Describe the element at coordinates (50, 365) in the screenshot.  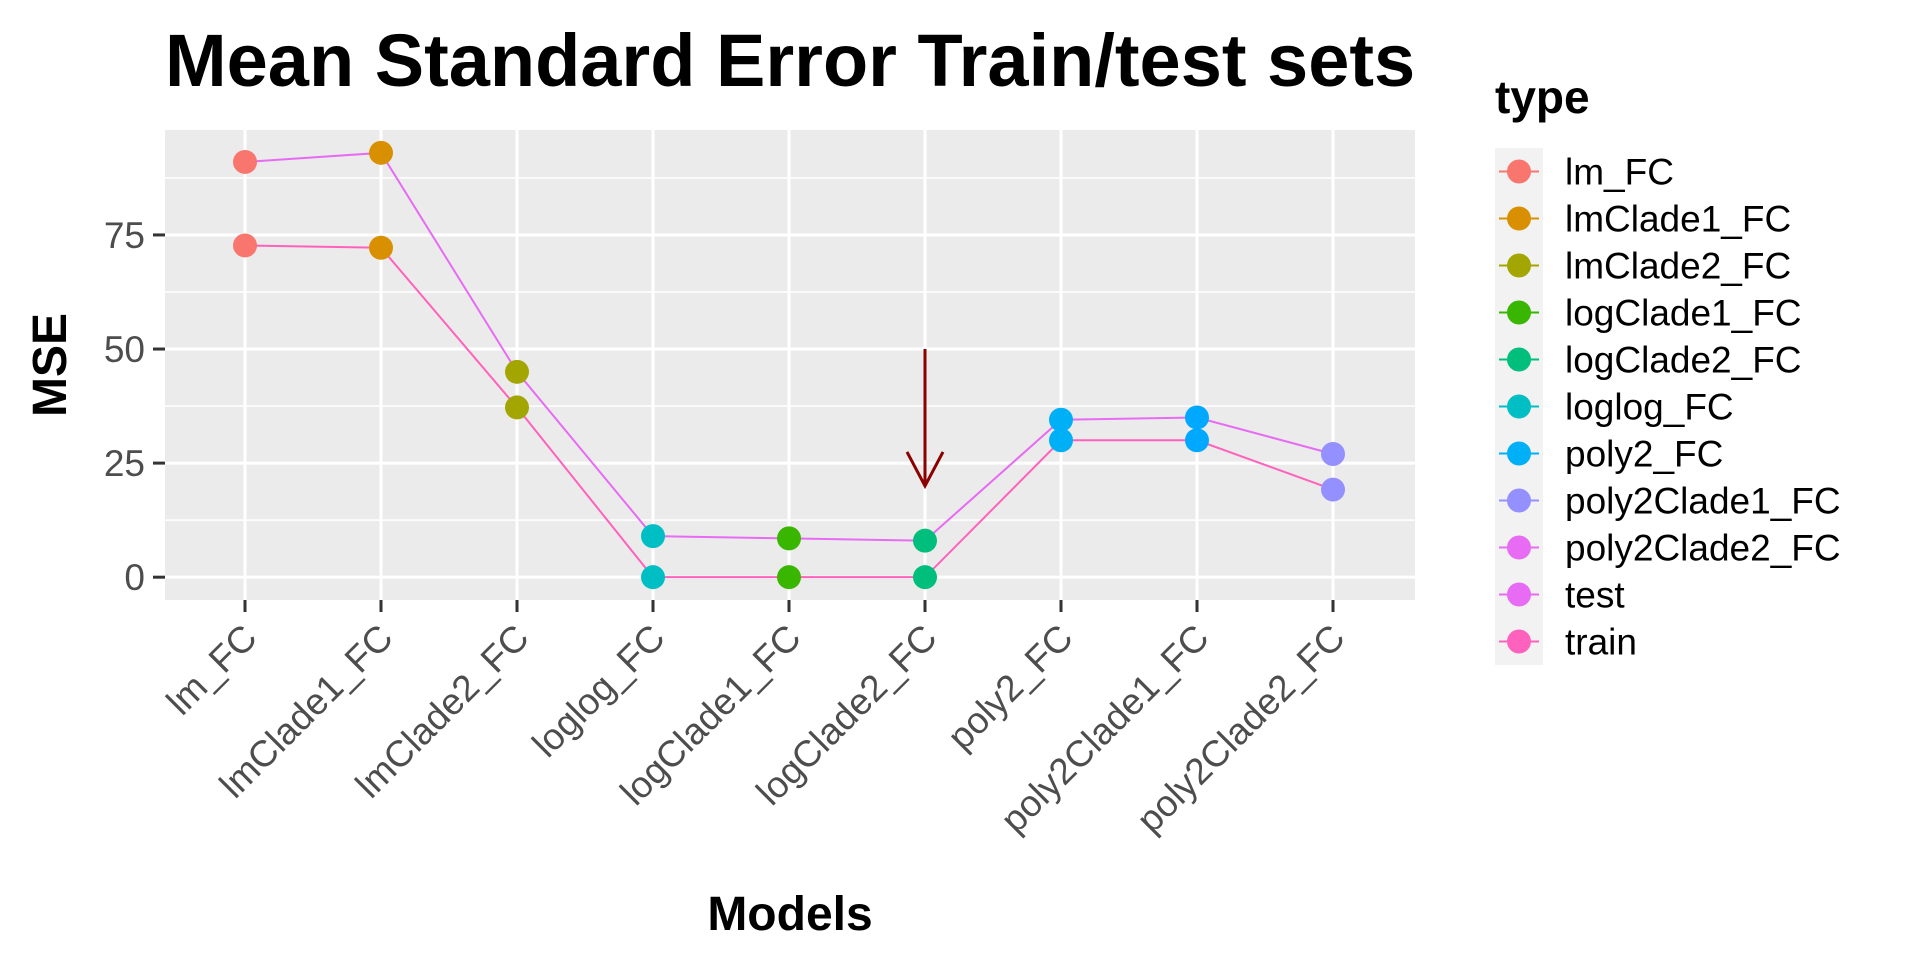
I see `y-axis-title: MSE` at that location.